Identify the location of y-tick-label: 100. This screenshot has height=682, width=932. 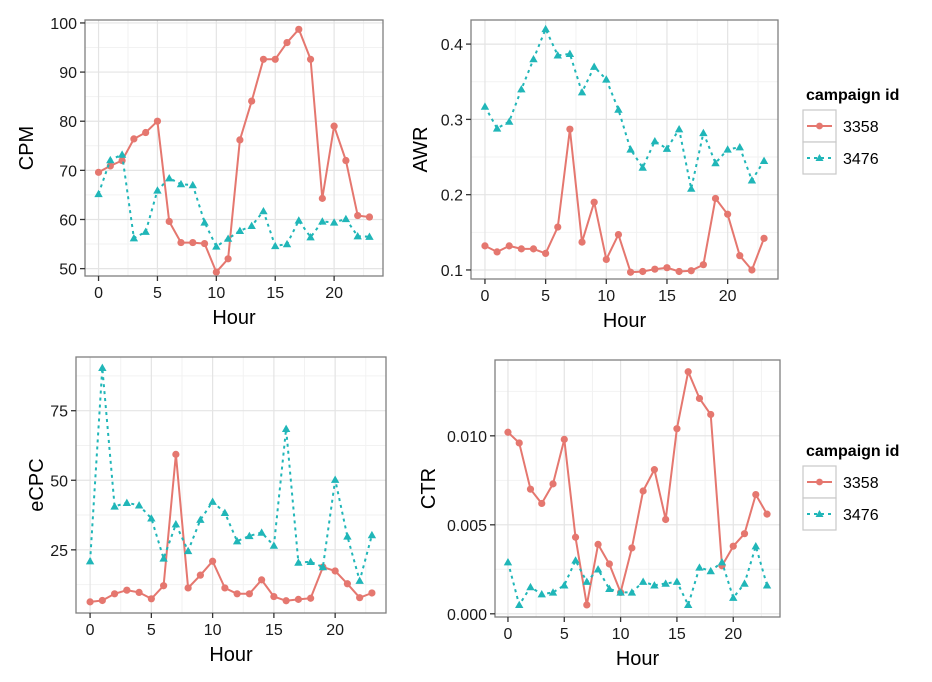
(63, 24).